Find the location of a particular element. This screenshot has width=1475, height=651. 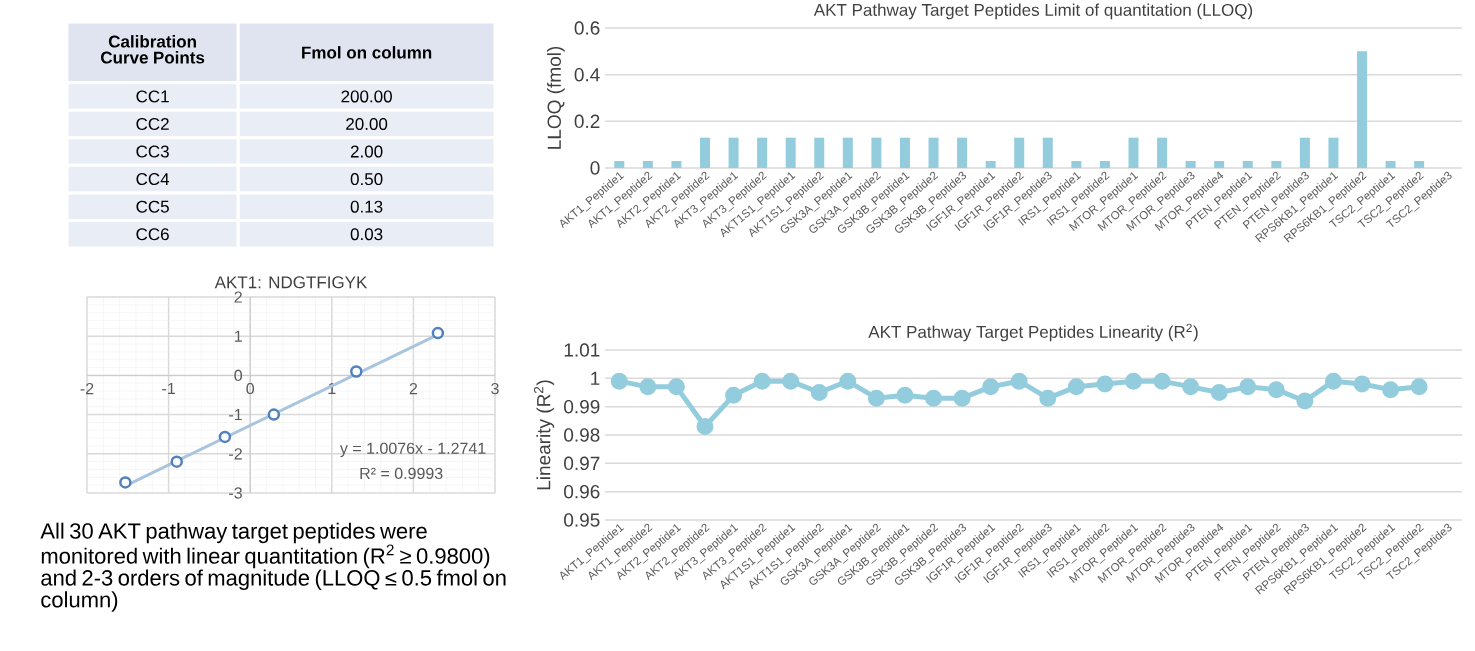

text: All 30 AKT pathway target peptides were monitored with linear quantitation (R$^{2}$ ≥ 0.9800) and 2-3 orders of magnitude (LLOQ ≤ 0.5 fmol on column) is located at coordinates (273, 567).